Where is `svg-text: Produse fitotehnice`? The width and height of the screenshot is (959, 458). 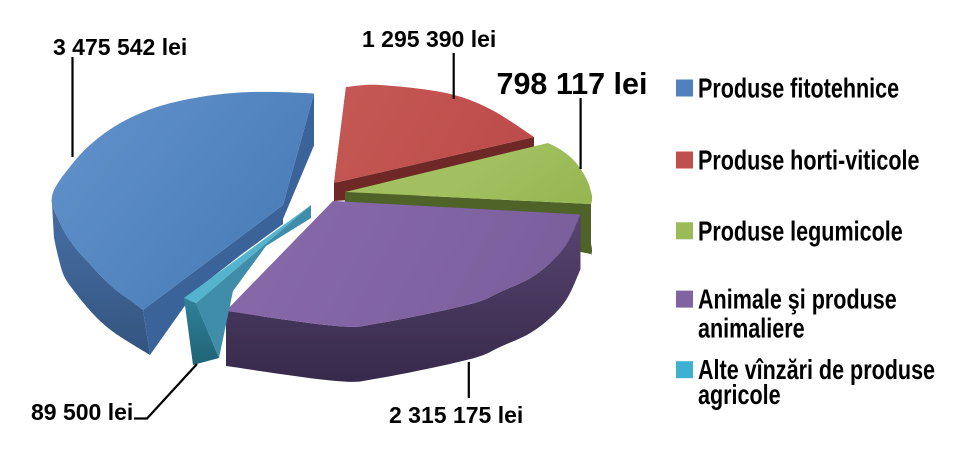 svg-text: Produse fitotehnice is located at coordinates (798, 88).